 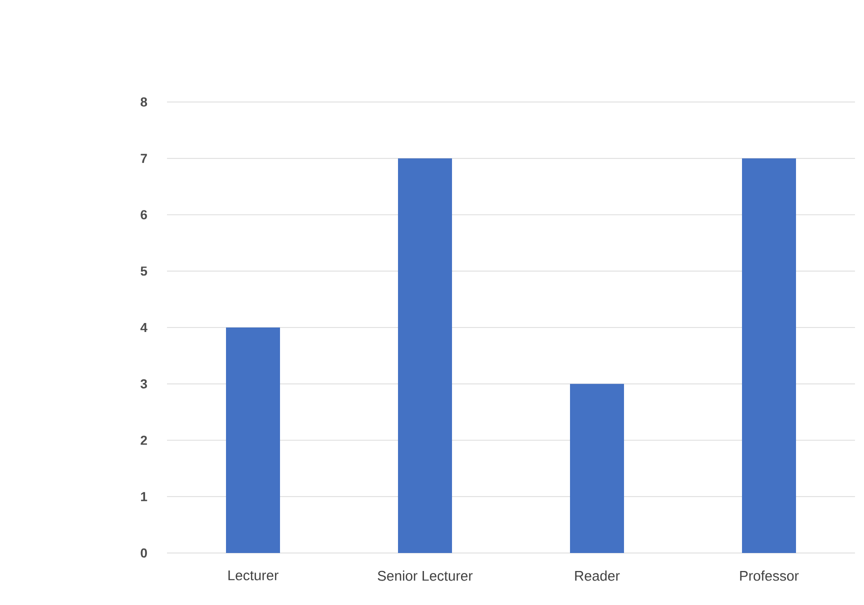 What do you see at coordinates (144, 102) in the screenshot?
I see `y-tick-label: 8` at bounding box center [144, 102].